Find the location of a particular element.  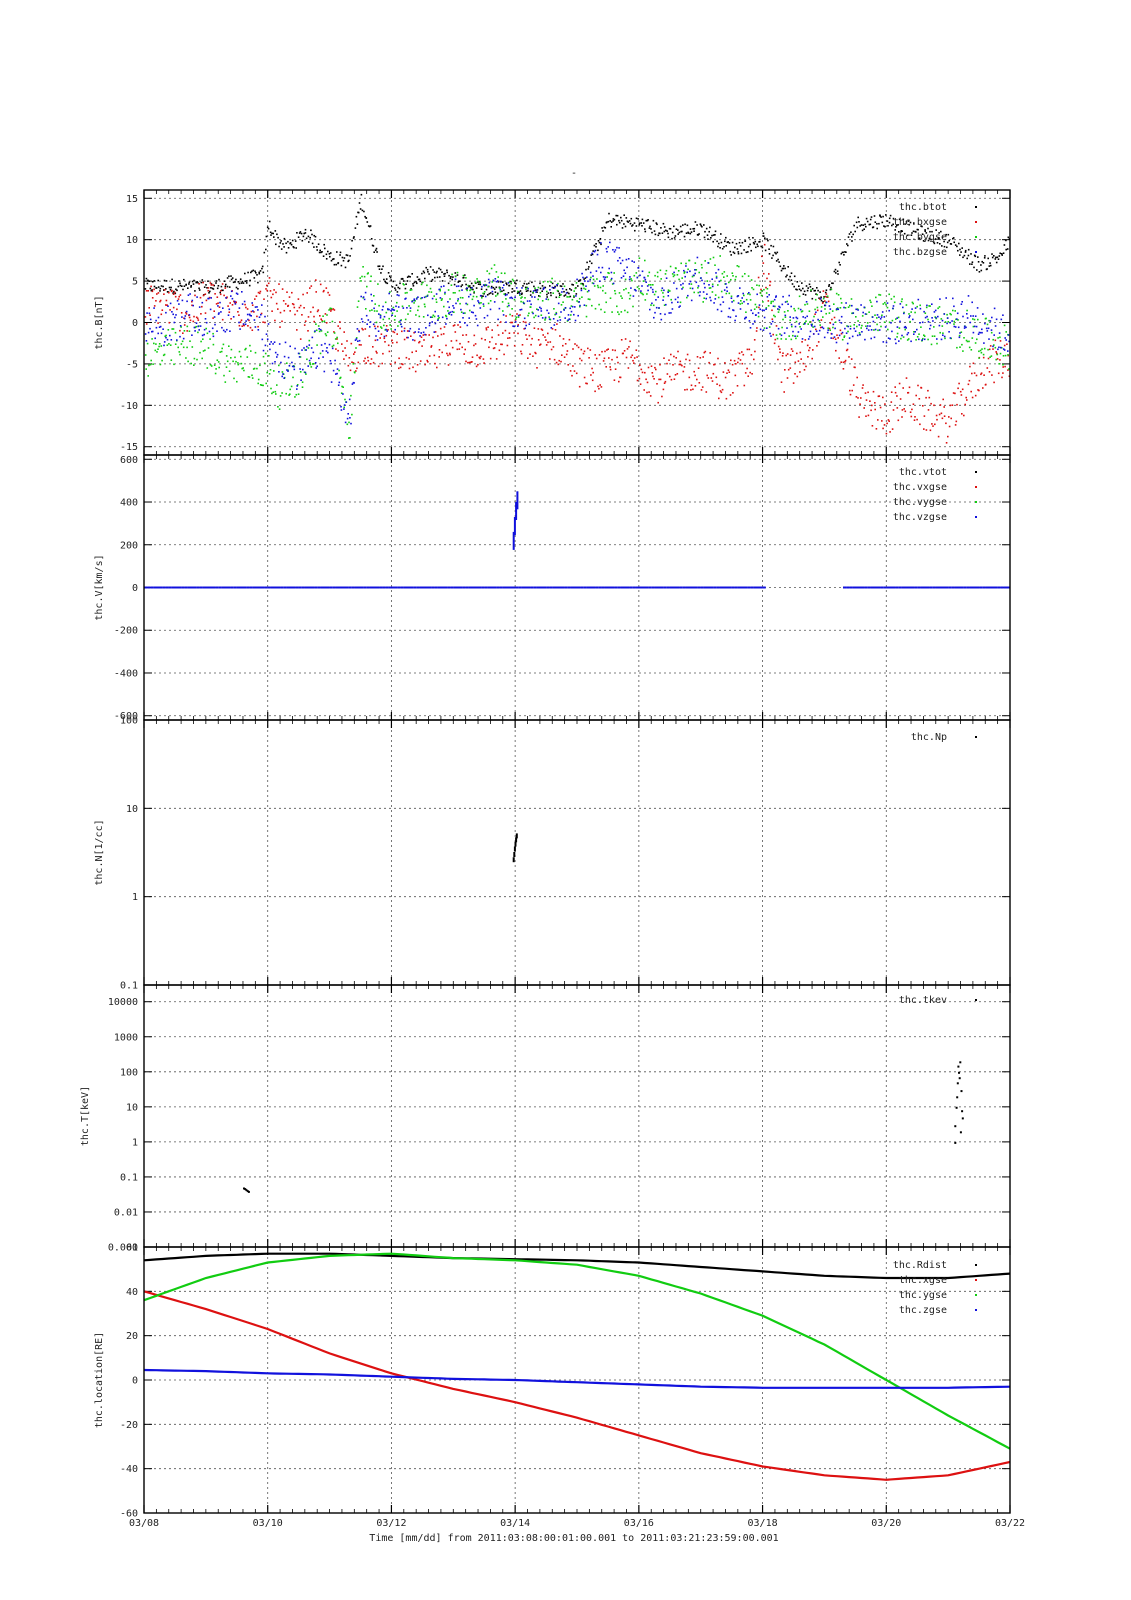

y-tick-label: 0.01 is located at coordinates (126, 1212).